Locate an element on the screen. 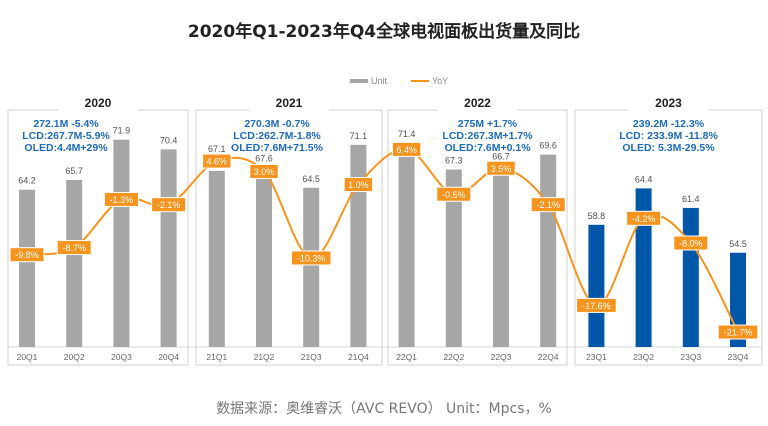 This screenshot has height=426, width=768. x-tick-label: 21Q3 is located at coordinates (311, 357).